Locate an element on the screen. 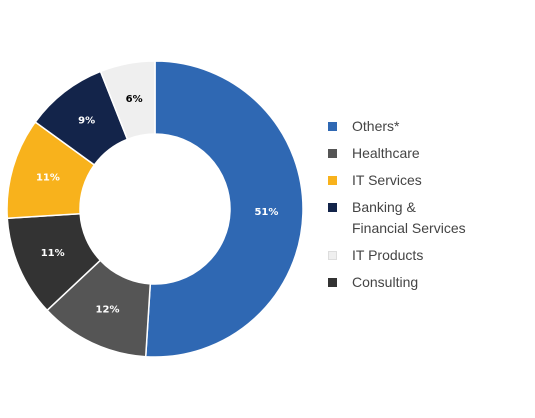 The image size is (535, 418). legend-item: IT Products is located at coordinates (428, 255).